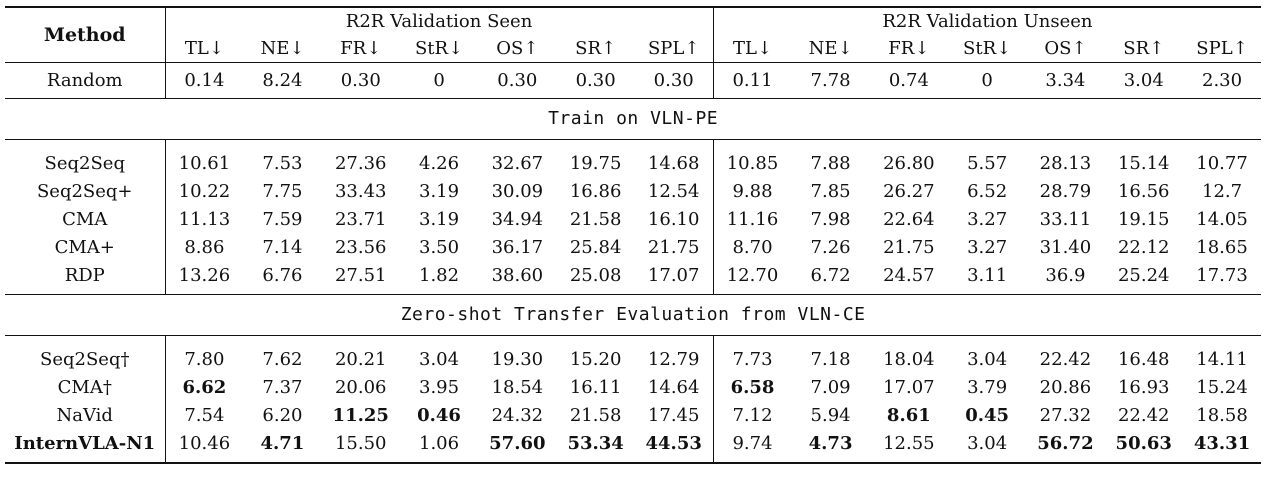 This screenshot has width=1268, height=489. Describe the element at coordinates (987, 387) in the screenshot. I see `unseen-metric-cell: 3.79` at that location.